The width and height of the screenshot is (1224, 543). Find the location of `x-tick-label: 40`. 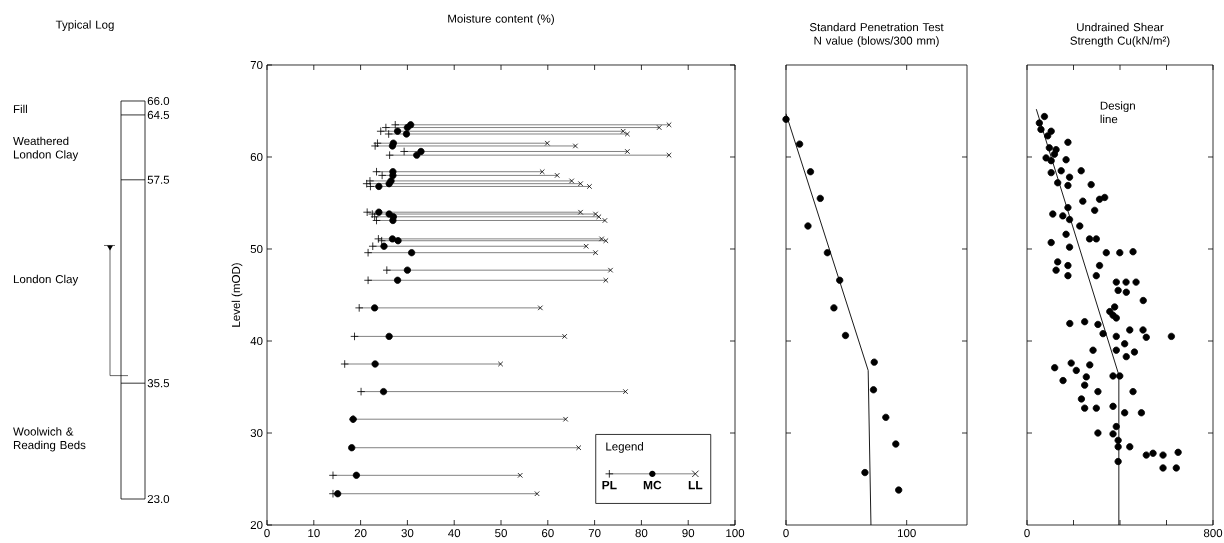

x-tick-label: 40 is located at coordinates (454, 533).